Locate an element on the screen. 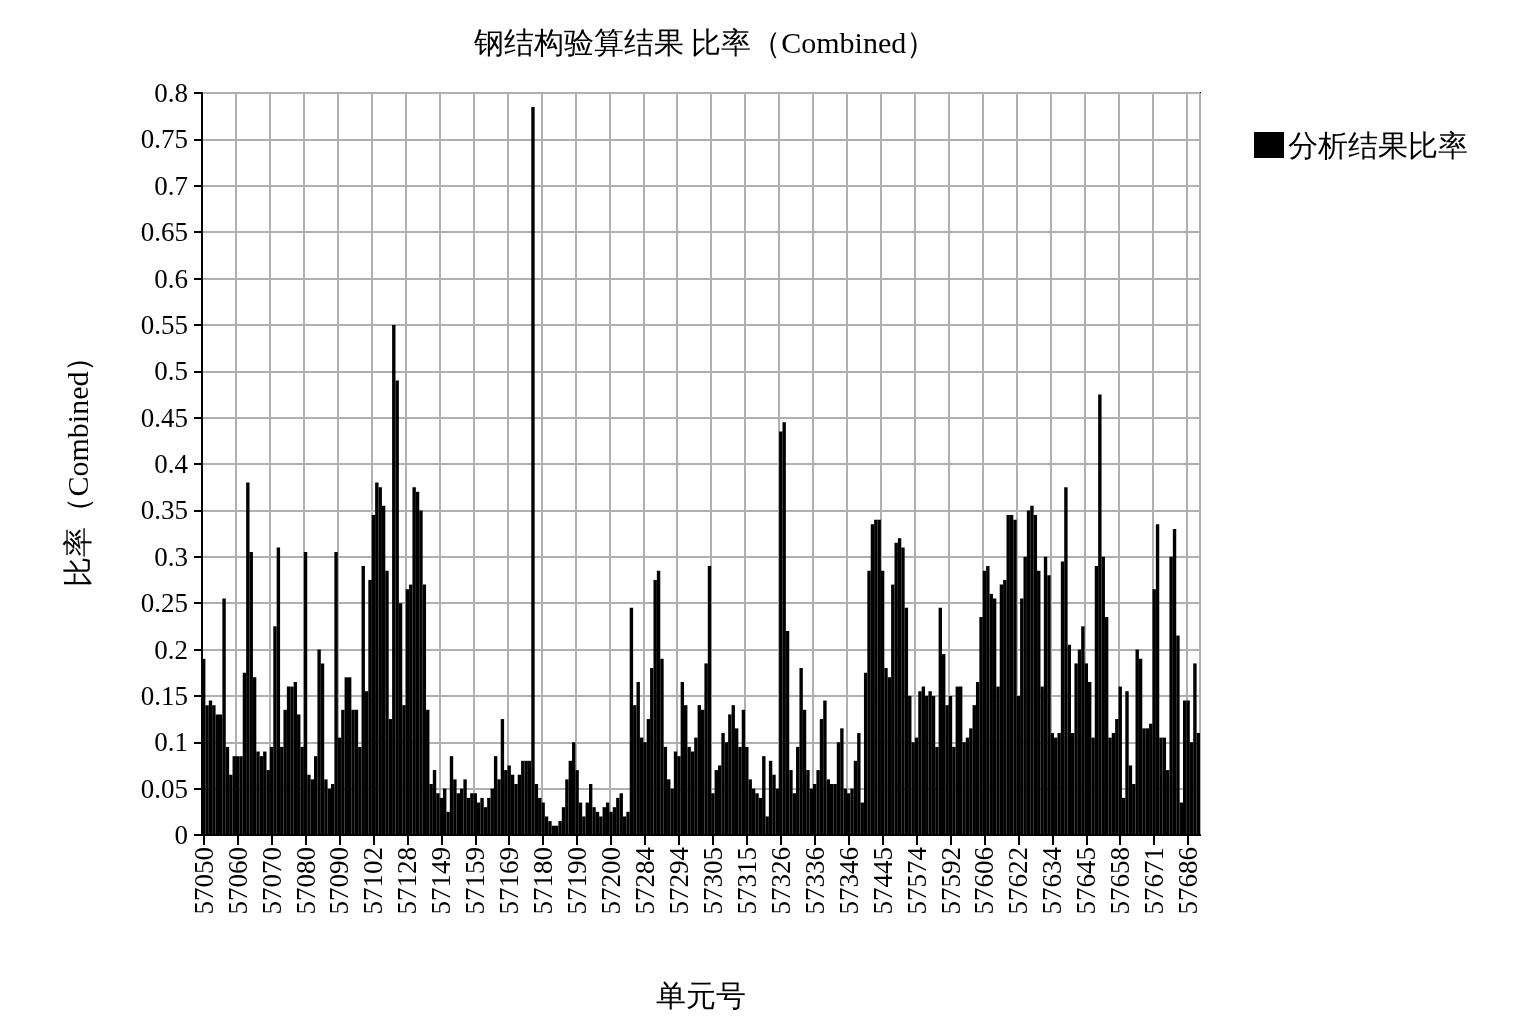 This screenshot has height=1026, width=1513. x-tick-label: 57592 is located at coordinates (950, 881).